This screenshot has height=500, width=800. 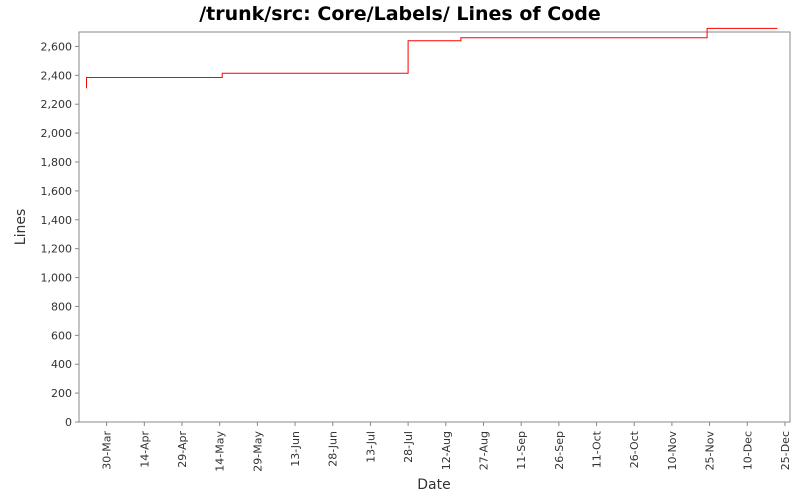 I want to click on y-tick-label: 400, so click(x=61, y=364).